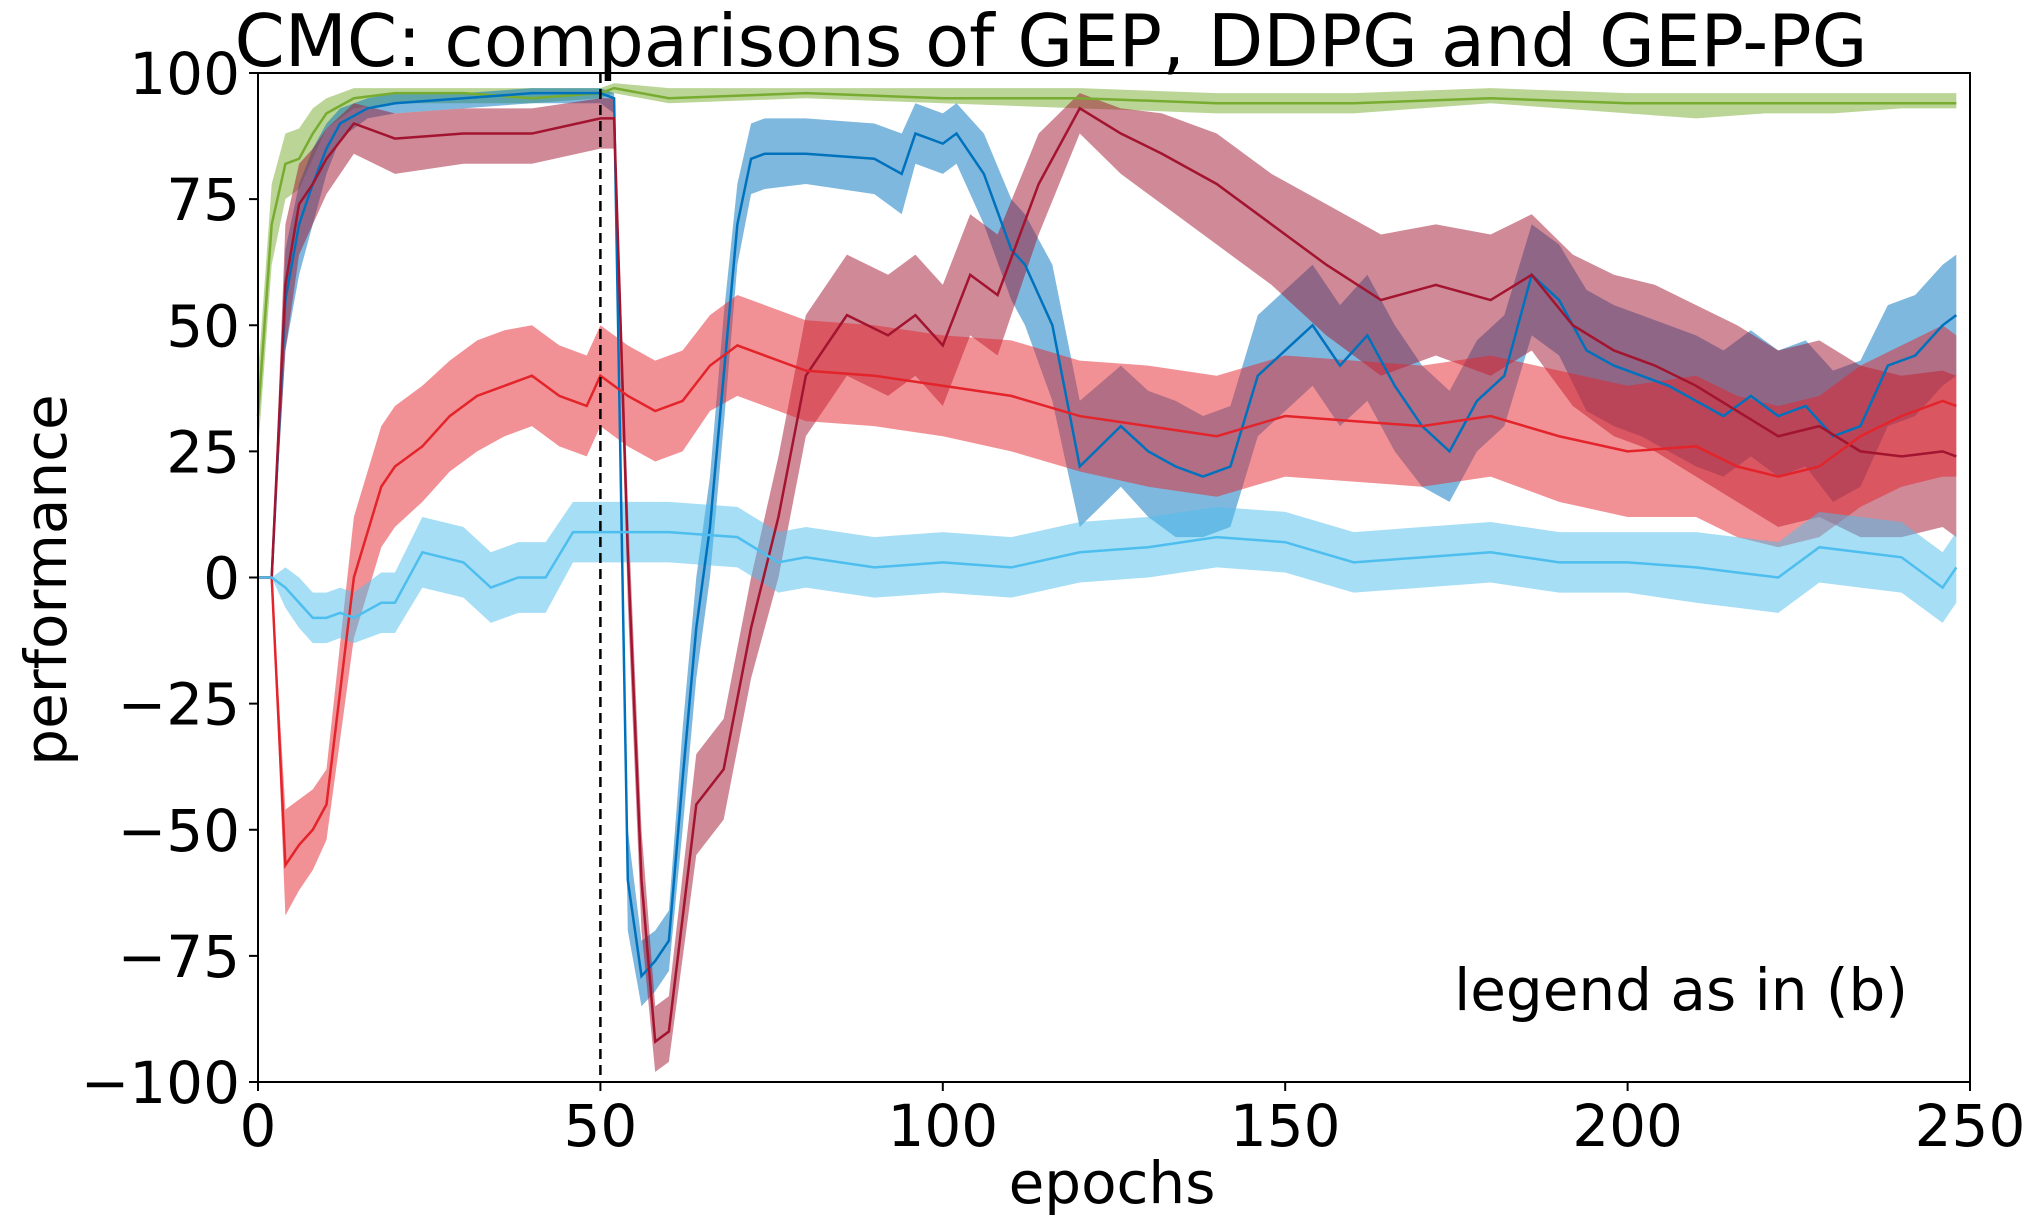 This screenshot has height=1221, width=2031. Describe the element at coordinates (184, 74) in the screenshot. I see `y-tick-label: 100` at that location.